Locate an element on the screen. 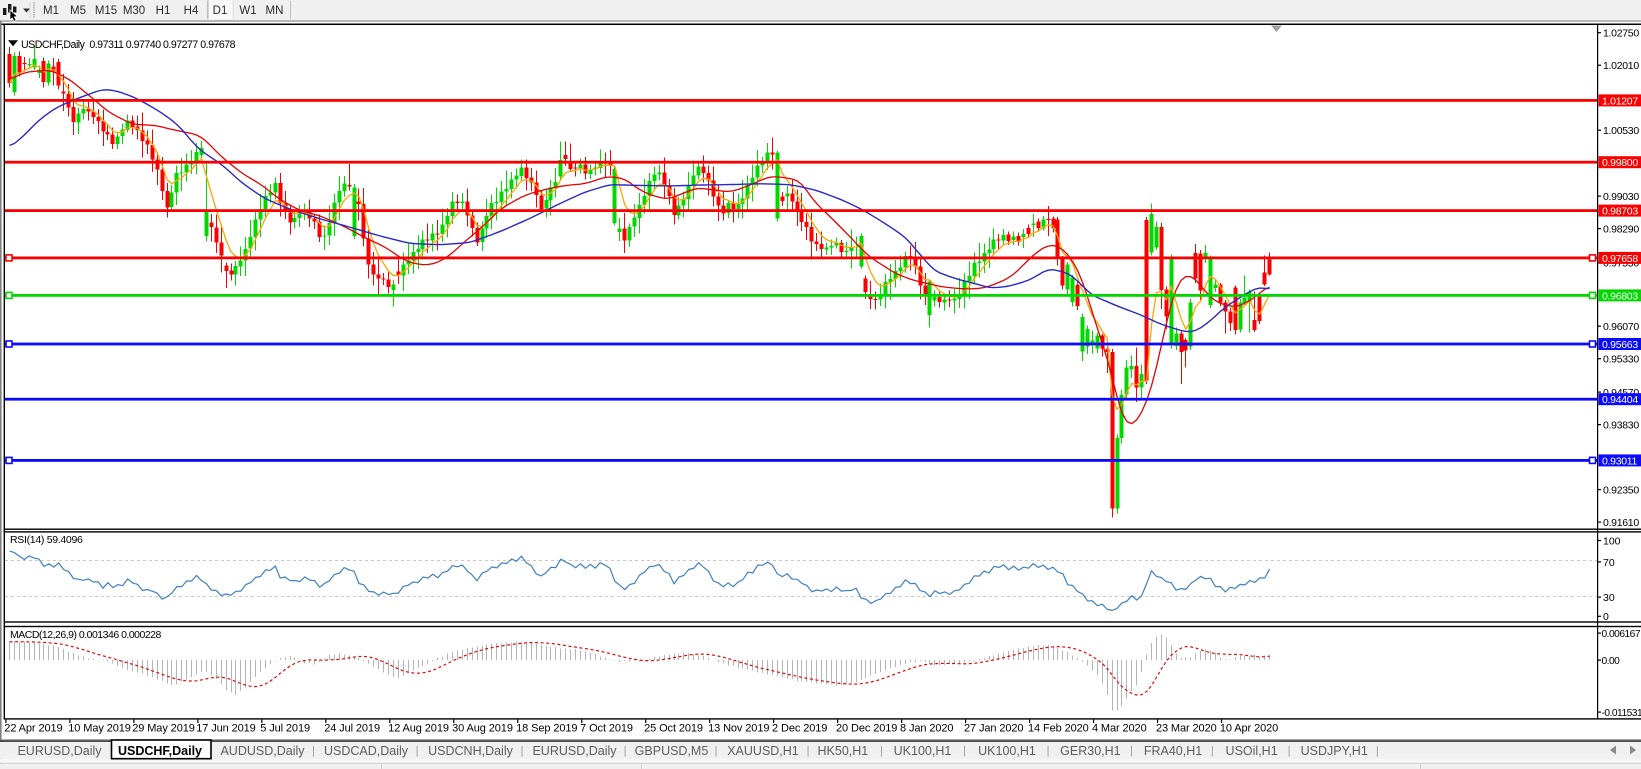 This screenshot has height=769, width=1641. svg-text: USDCHF,Daily is located at coordinates (160, 751).